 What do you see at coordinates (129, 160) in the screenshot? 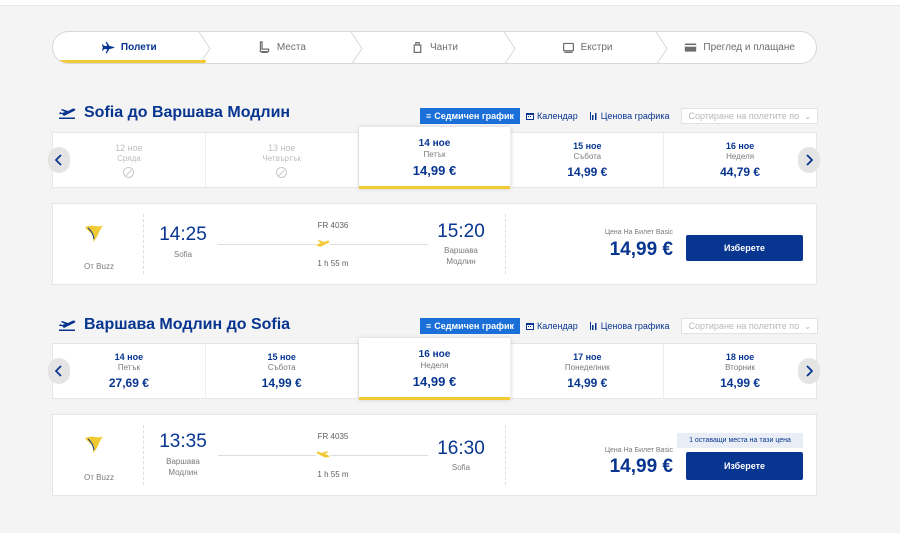
I see `date-cell: 12 ное Сряда` at bounding box center [129, 160].